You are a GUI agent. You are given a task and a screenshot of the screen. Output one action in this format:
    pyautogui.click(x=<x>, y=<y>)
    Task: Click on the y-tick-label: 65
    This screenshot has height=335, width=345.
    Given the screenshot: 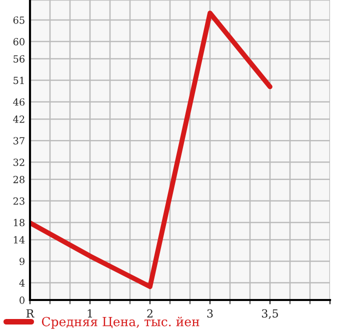 What is the action you would take?
    pyautogui.click(x=18, y=20)
    